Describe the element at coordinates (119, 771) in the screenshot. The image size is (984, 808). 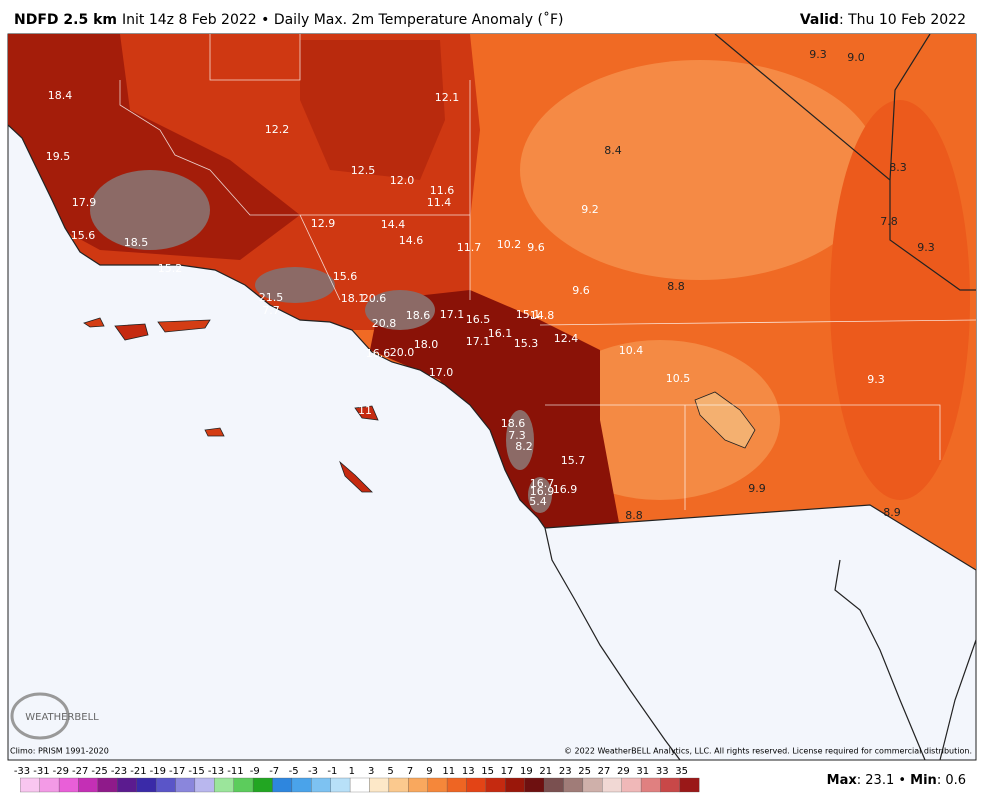
I see `colorbar-label: -23` at that location.